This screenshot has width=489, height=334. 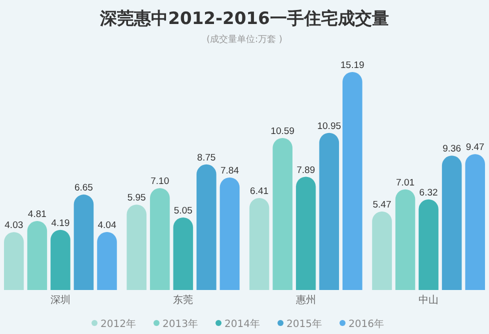 What do you see at coordinates (244, 39) in the screenshot?
I see `chart-subtitle: (成交量单位:万套 )` at bounding box center [244, 39].